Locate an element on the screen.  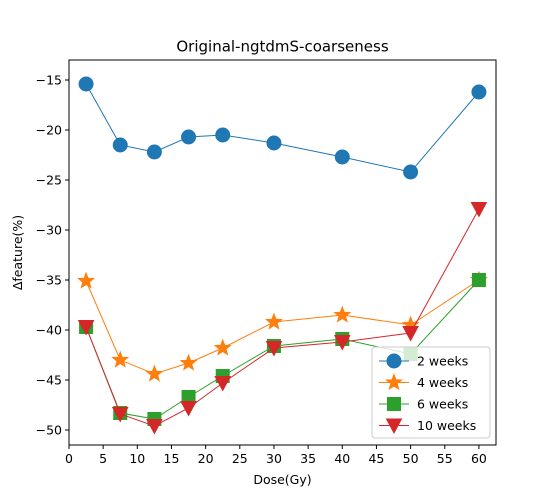
x-tick-label: 60 is located at coordinates (479, 458).